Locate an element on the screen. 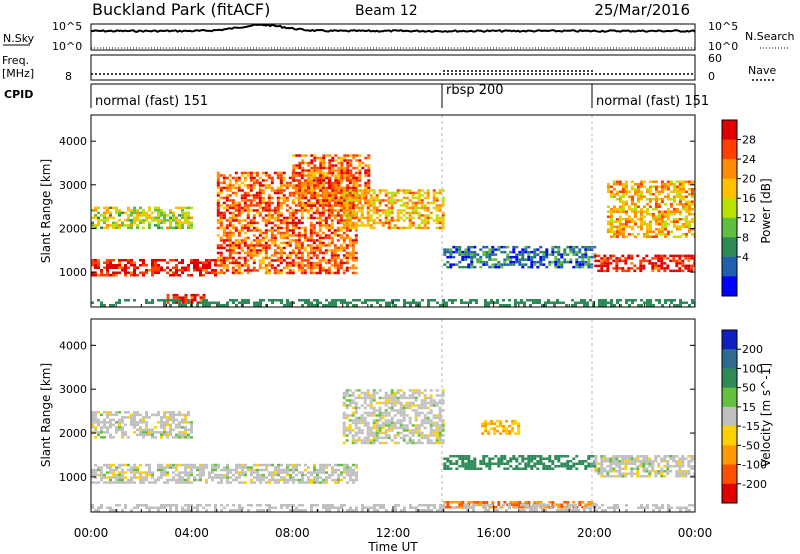  power-x-ticks is located at coordinates (393, 304).